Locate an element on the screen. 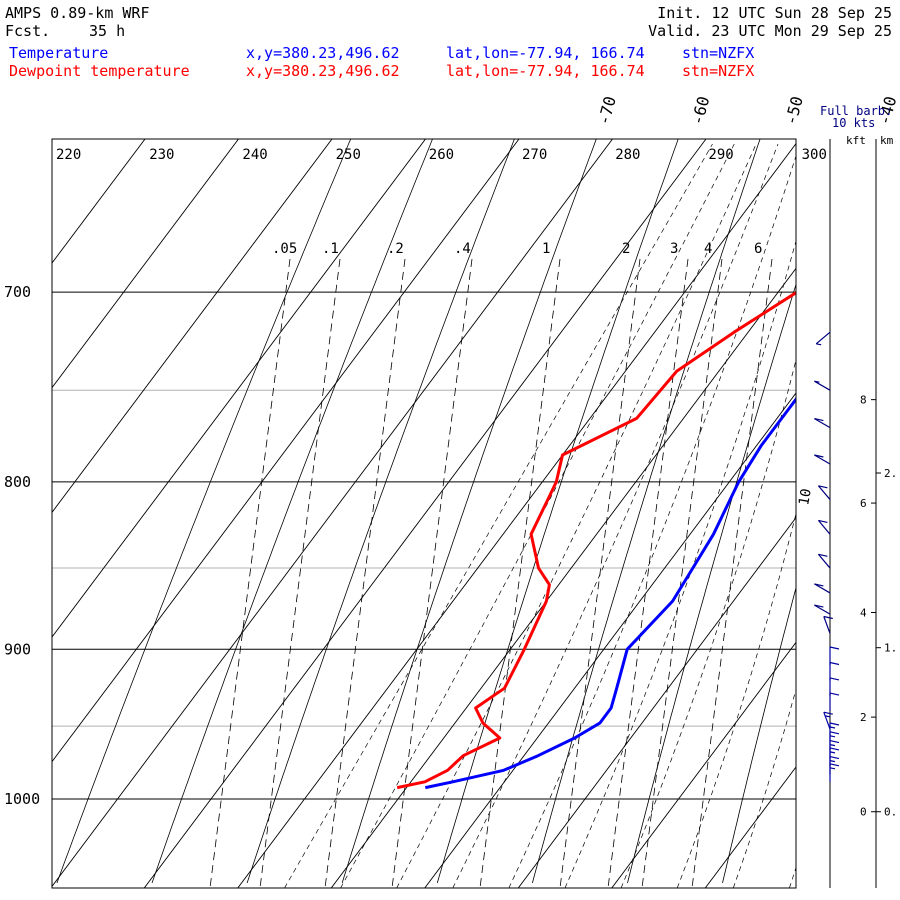  forecast-label: Fcst. is located at coordinates (28, 31).